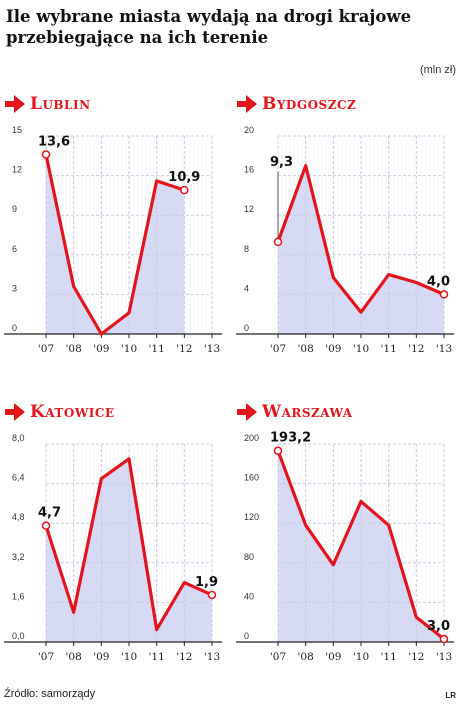 The height and width of the screenshot is (712, 466). Describe the element at coordinates (450, 695) in the screenshot. I see `credit-mark: LR` at that location.